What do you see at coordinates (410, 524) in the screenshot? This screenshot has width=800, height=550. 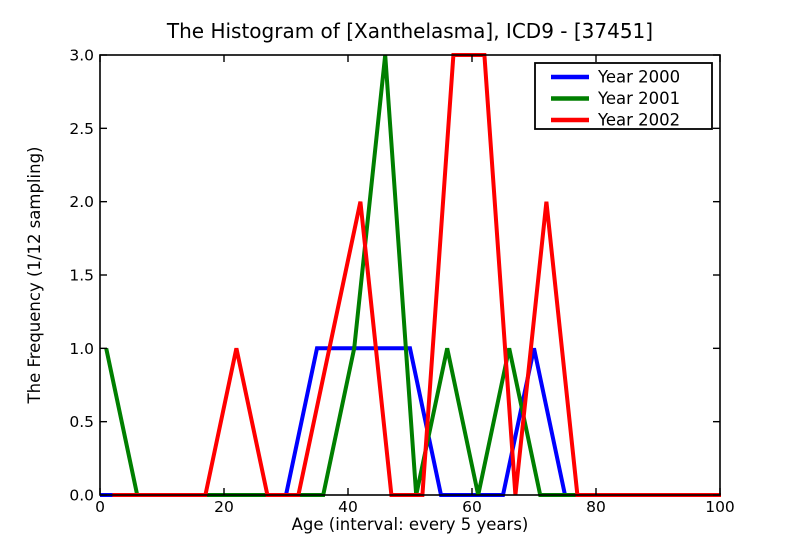 I see `x-axis-label: Age (interval: every 5 years)` at bounding box center [410, 524].